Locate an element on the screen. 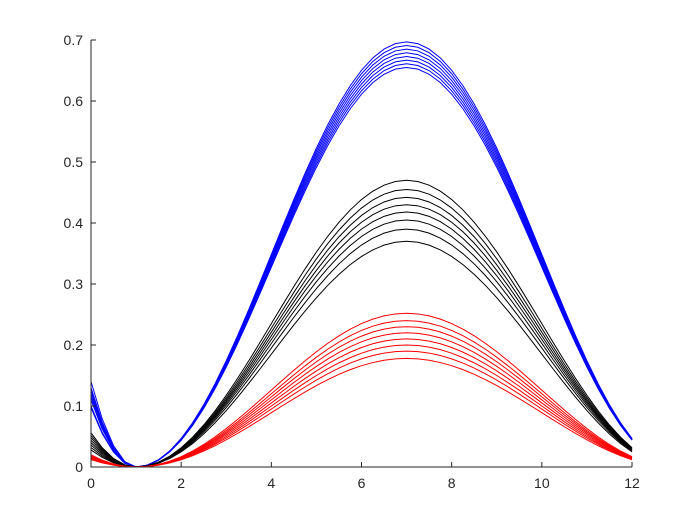  y-tick-label: 0.1 is located at coordinates (74, 406).